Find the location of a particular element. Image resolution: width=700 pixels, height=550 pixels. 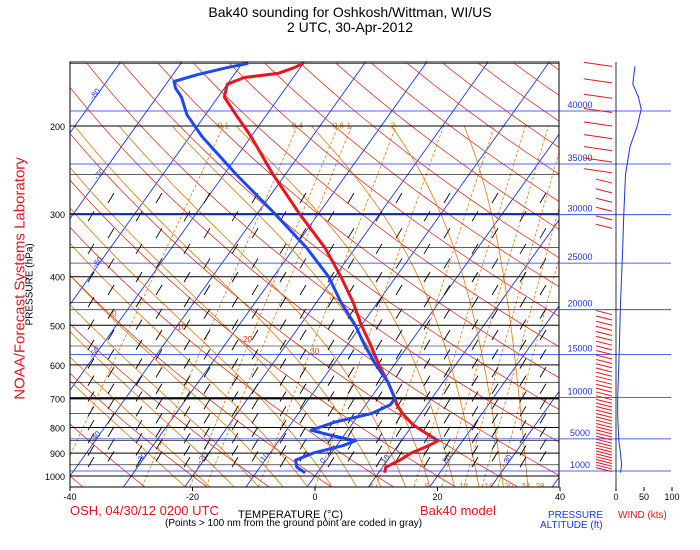

mixing-ratio-line is located at coordinates (528, 371).